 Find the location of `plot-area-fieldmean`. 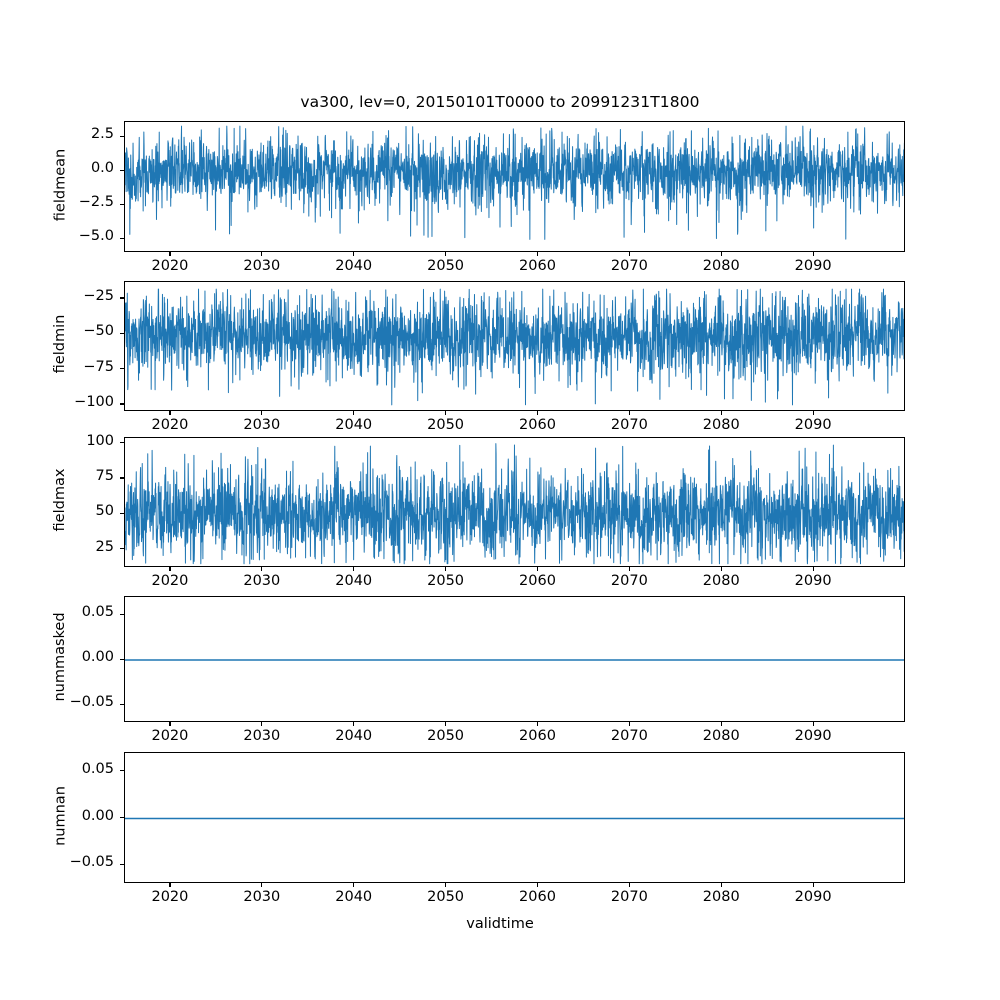

plot-area-fieldmean is located at coordinates (514, 186).